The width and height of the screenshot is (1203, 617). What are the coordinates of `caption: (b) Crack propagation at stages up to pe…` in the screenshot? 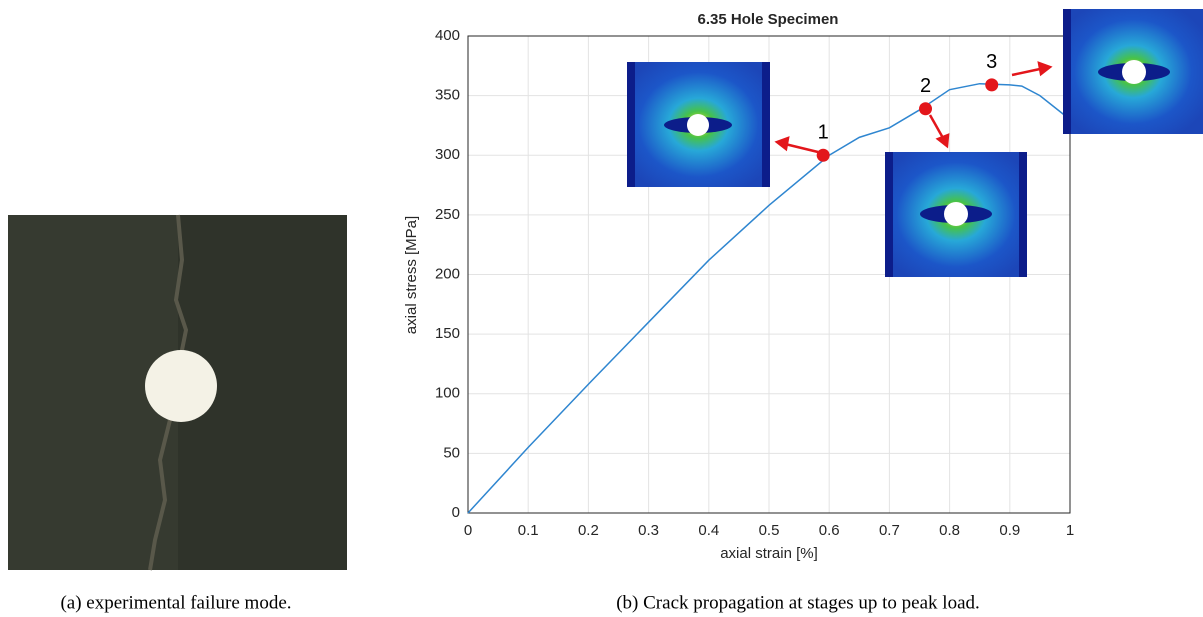 It's located at (798, 602).